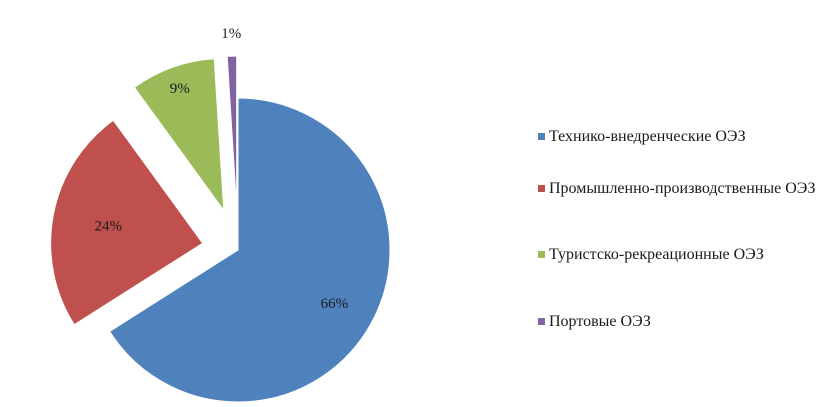  What do you see at coordinates (179, 135) in the screenshot?
I see `slice-tourism` at bounding box center [179, 135].